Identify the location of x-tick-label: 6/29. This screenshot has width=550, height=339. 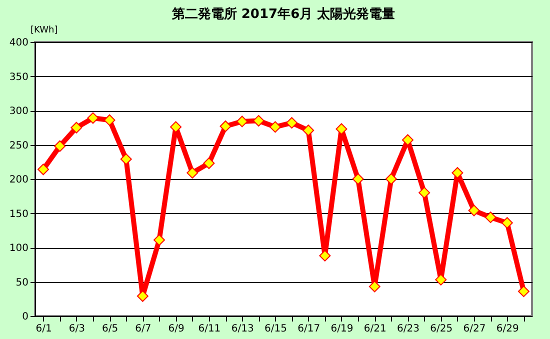
(507, 329).